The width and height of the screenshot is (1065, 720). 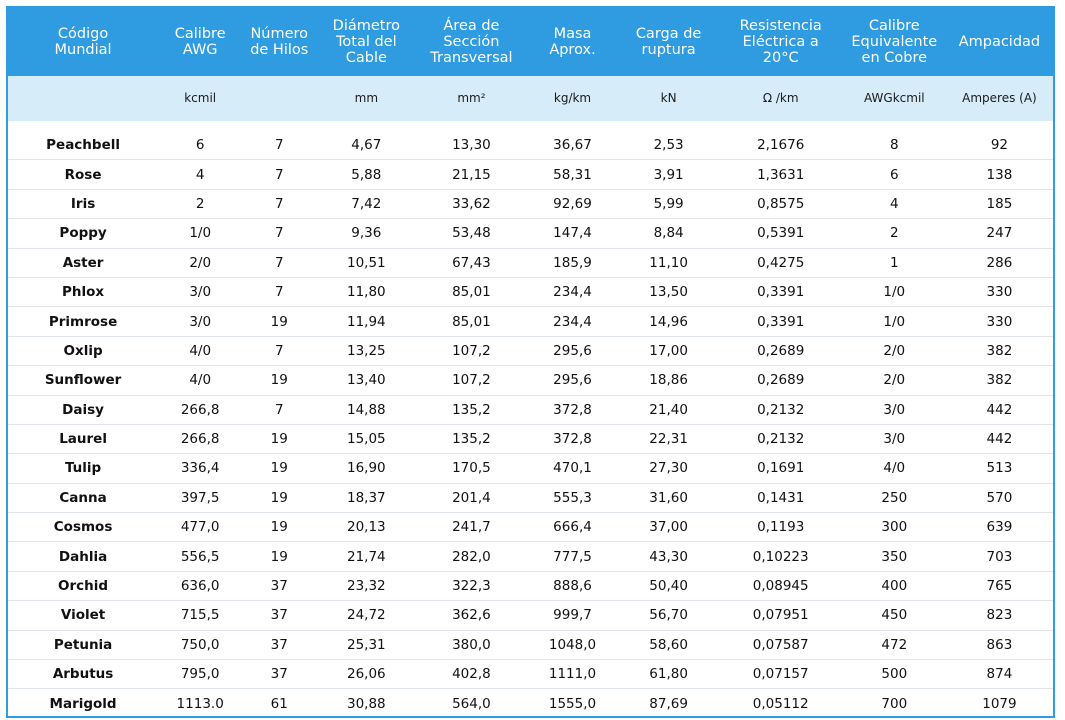 I want to click on table-cell: 13,25, so click(x=366, y=351).